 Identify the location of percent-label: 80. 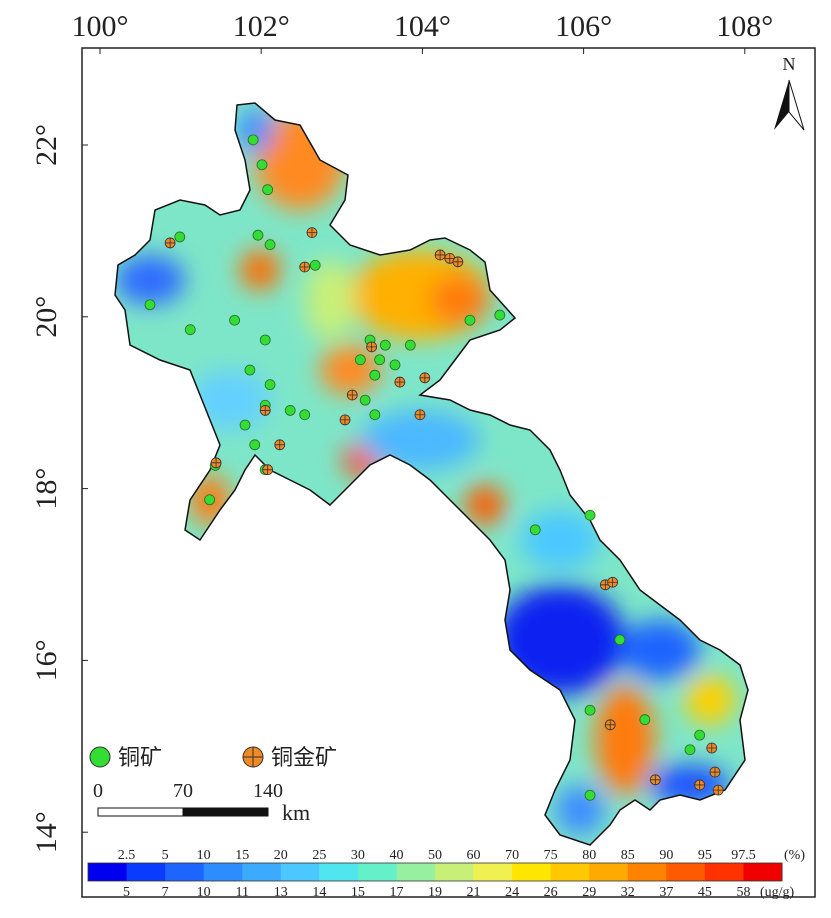
(589, 855).